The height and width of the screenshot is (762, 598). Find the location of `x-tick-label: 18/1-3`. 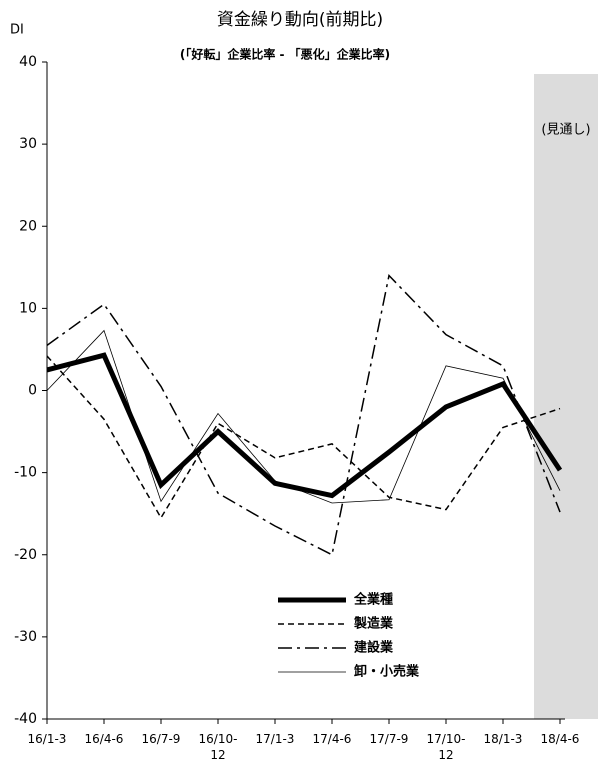

x-tick-label: 18/1-3 is located at coordinates (503, 739).